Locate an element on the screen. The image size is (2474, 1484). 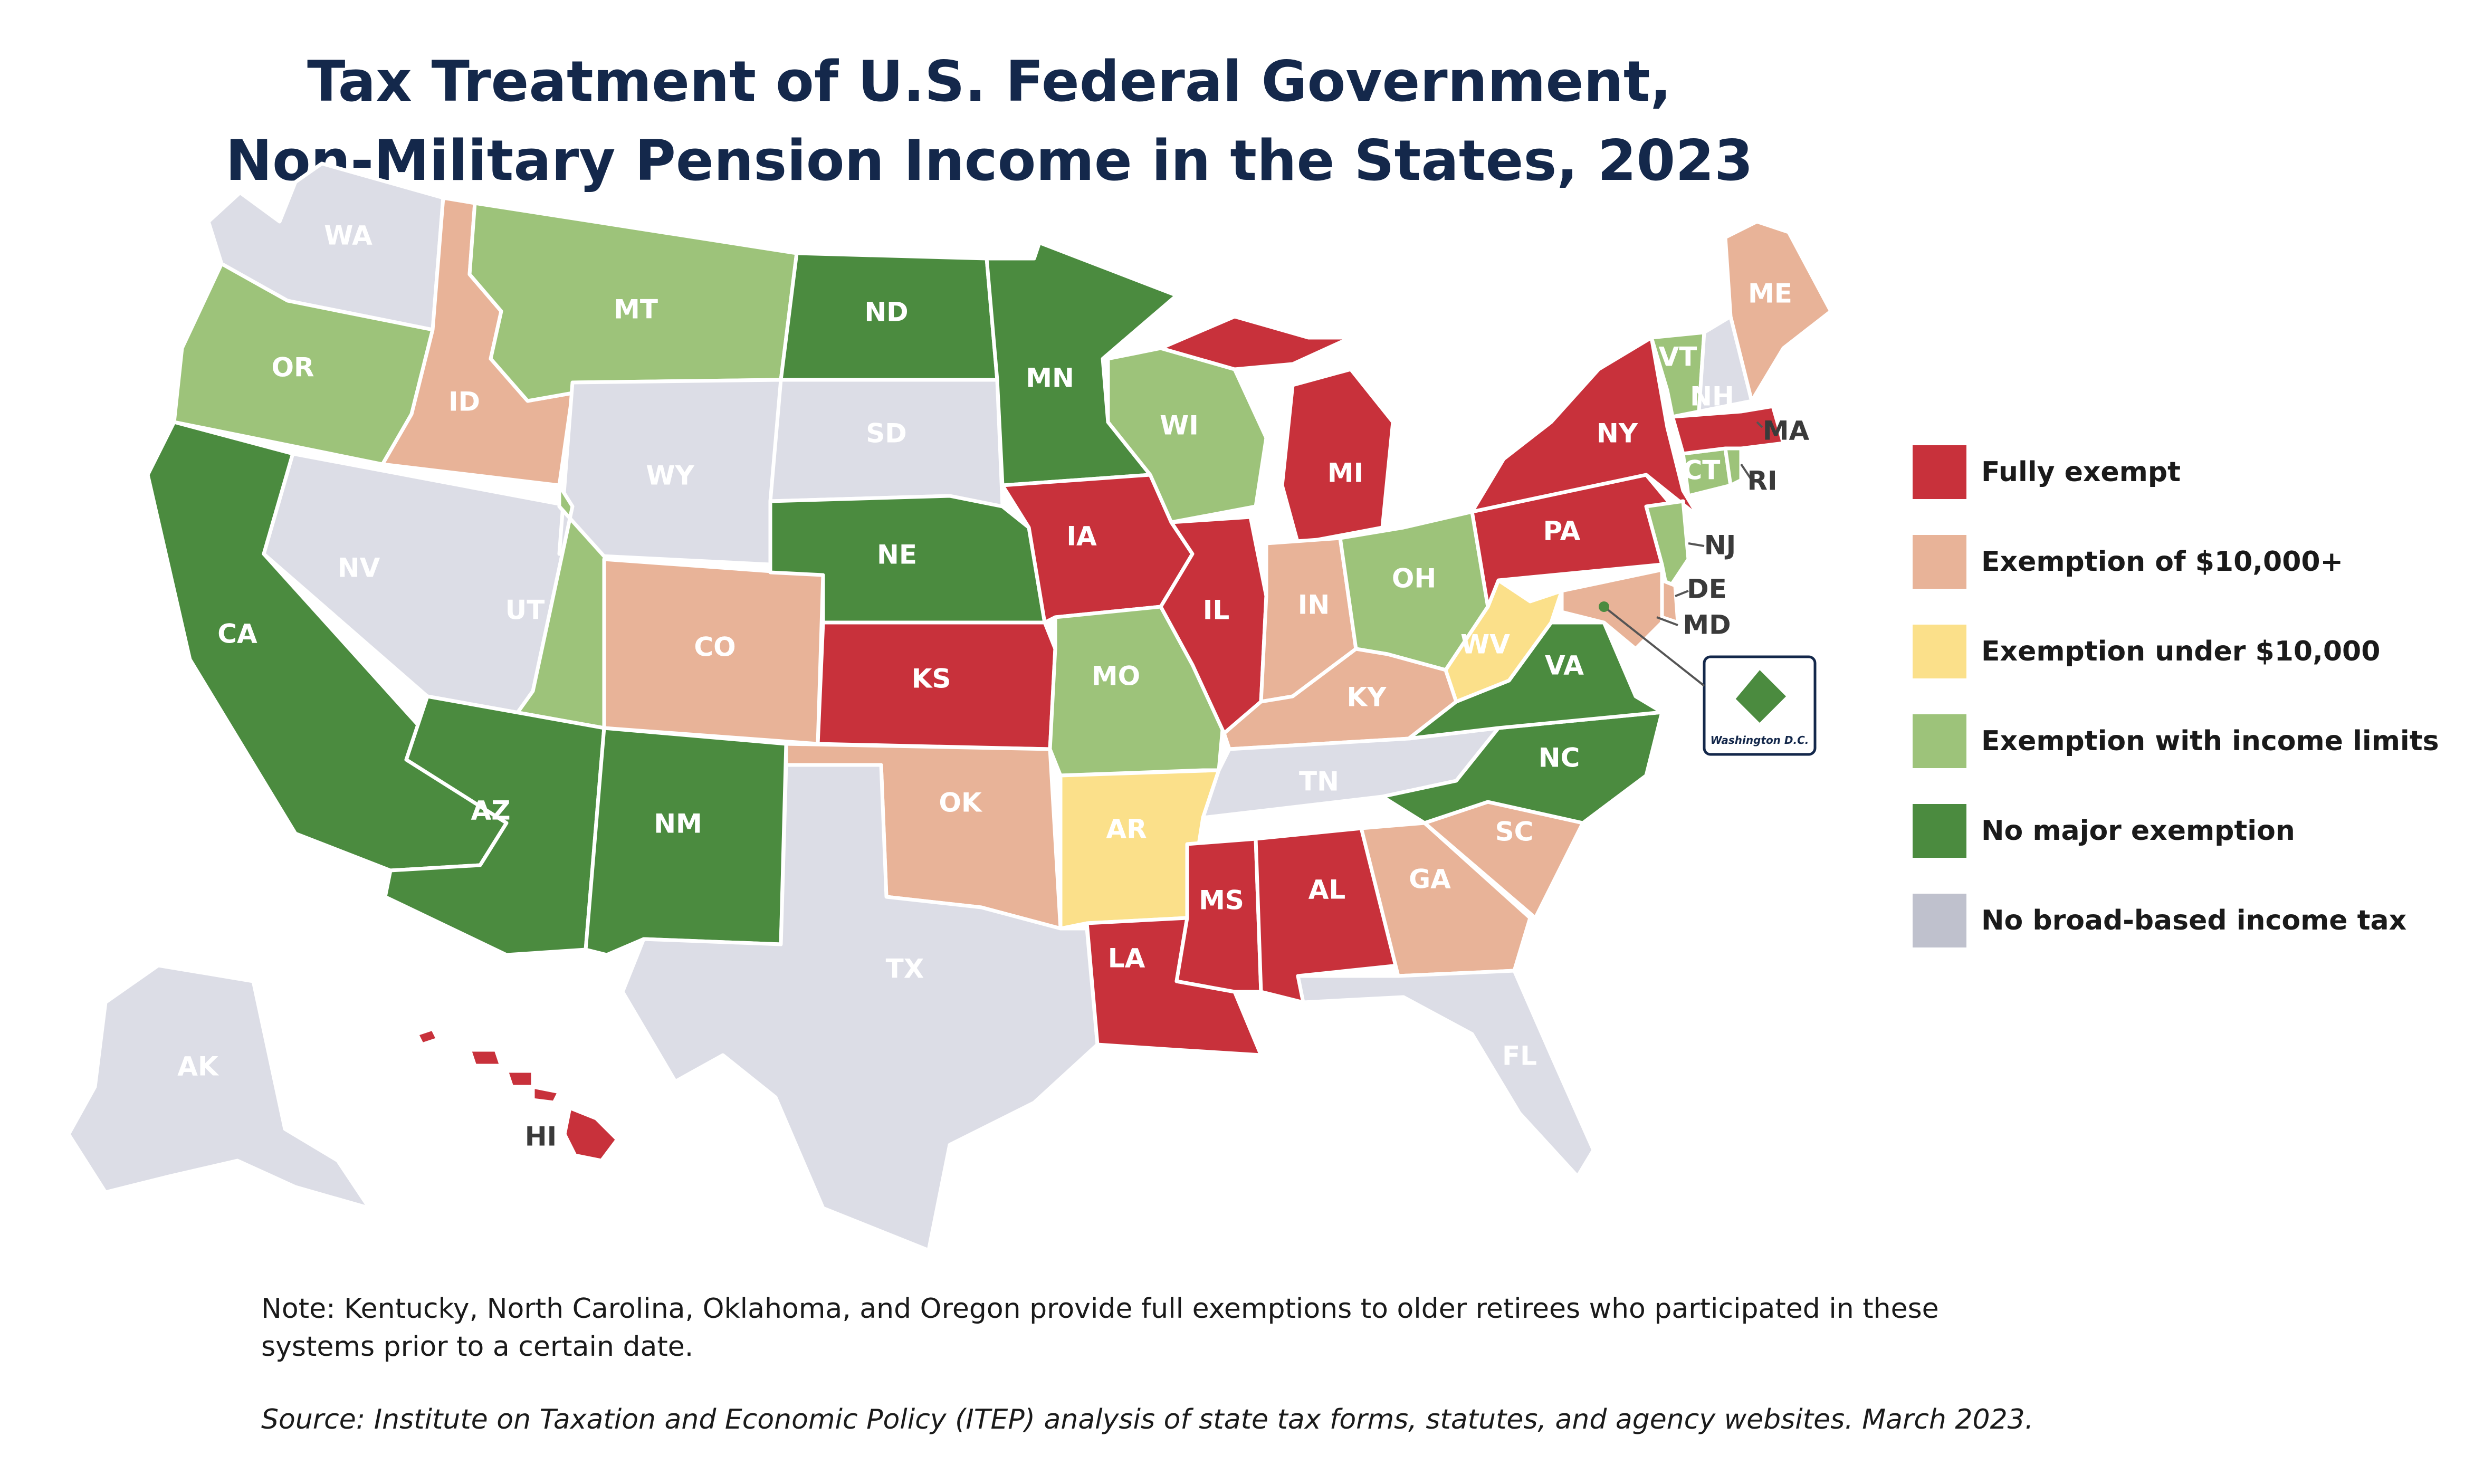
state-FL is located at coordinates (1446, 1074).